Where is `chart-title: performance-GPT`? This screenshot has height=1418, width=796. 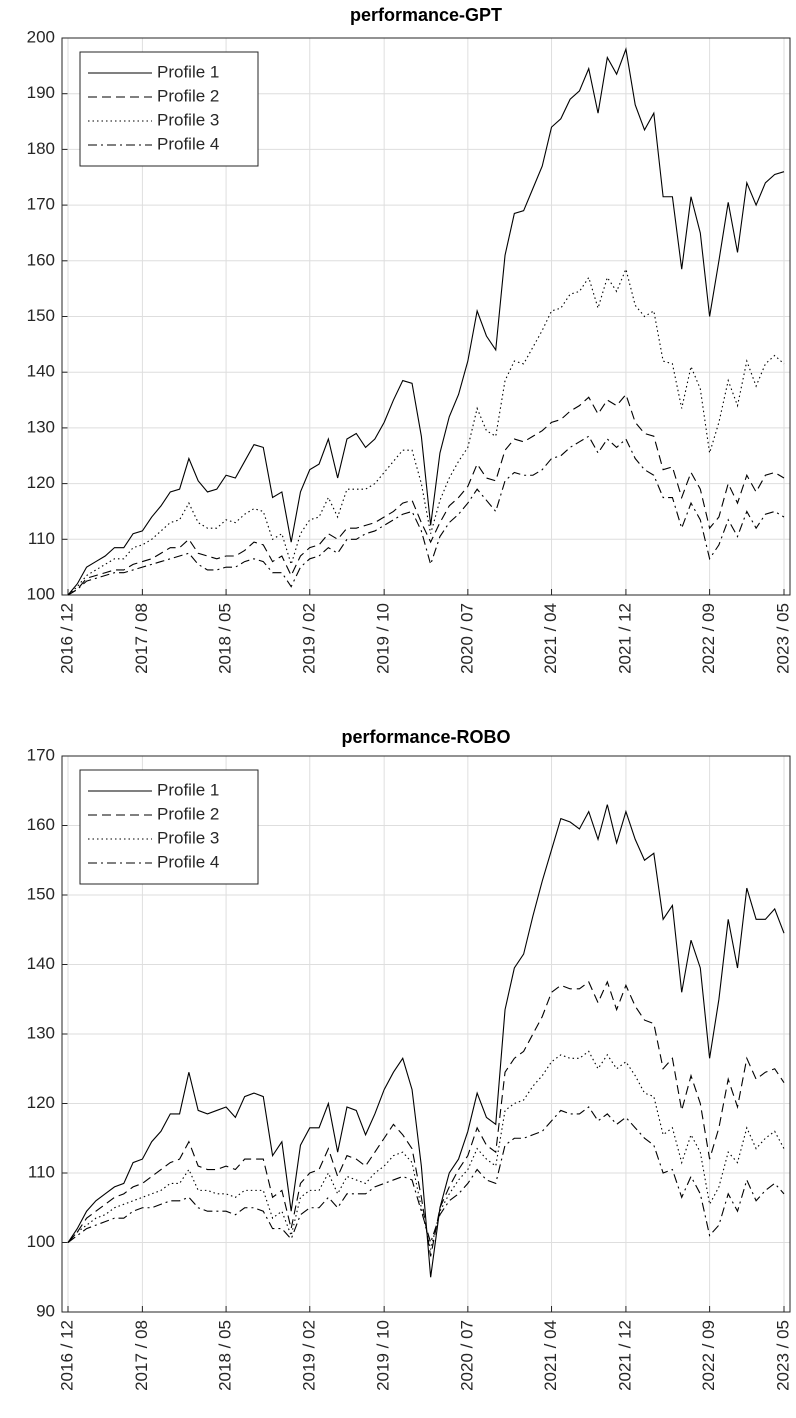
chart-title: performance-GPT is located at coordinates (426, 15).